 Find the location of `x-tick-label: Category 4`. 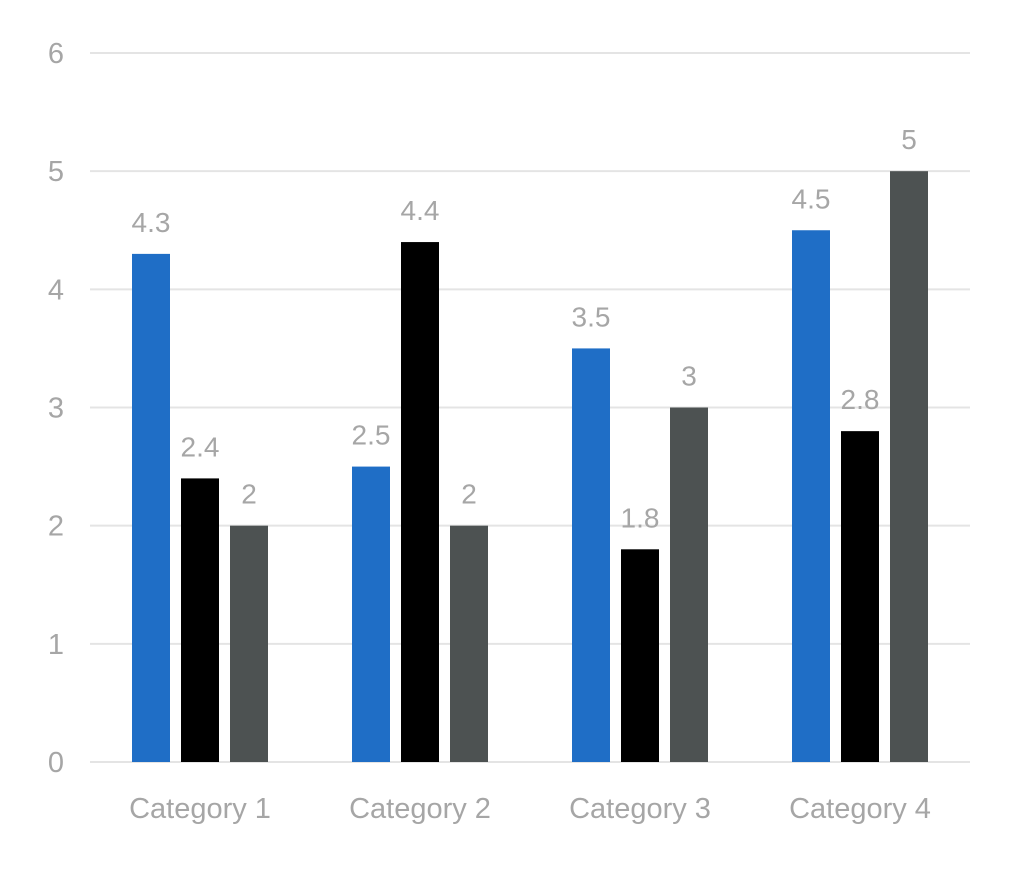

x-tick-label: Category 4 is located at coordinates (860, 809).